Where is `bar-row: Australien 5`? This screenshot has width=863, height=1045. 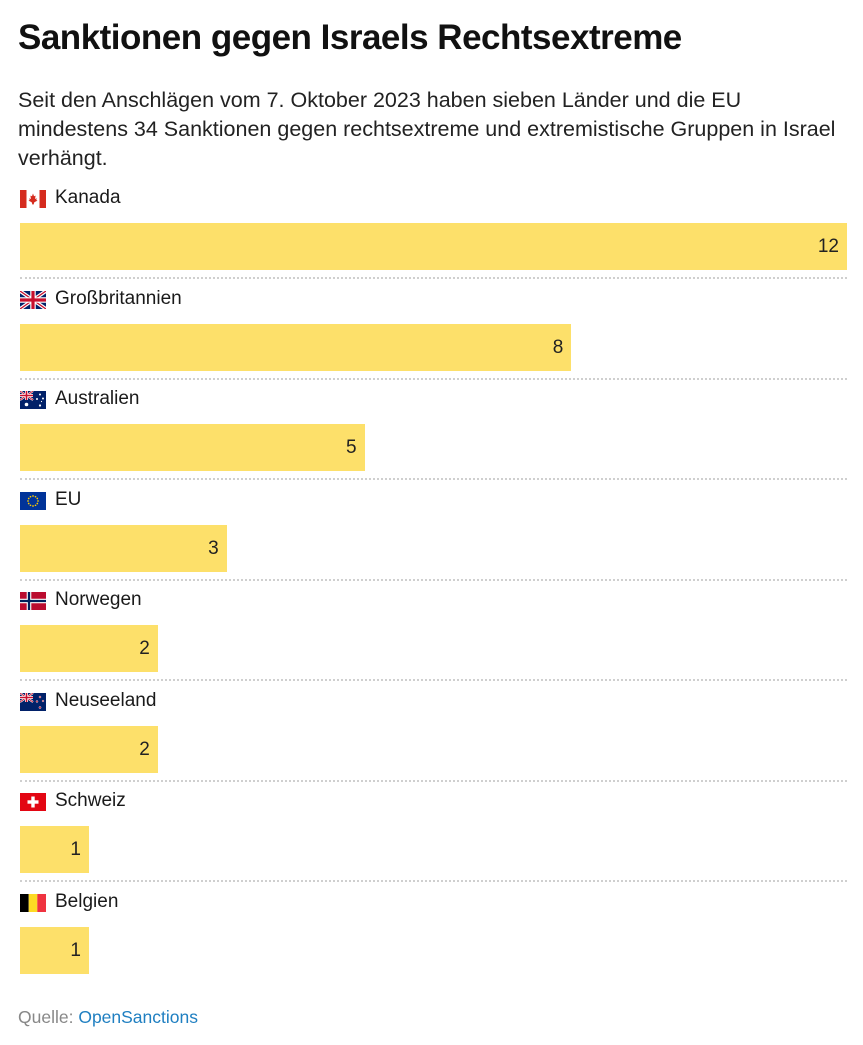
bar-row: Australien 5 is located at coordinates (431, 431).